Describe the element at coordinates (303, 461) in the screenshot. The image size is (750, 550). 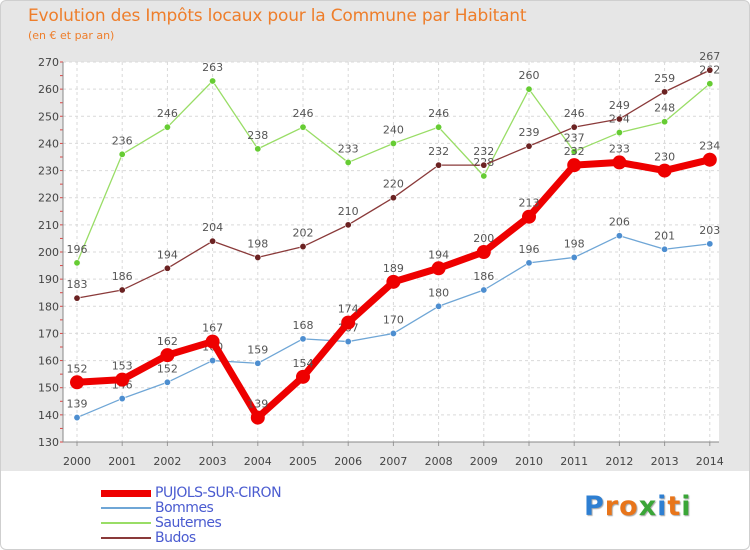
I see `x-tick-label: 2005` at that location.